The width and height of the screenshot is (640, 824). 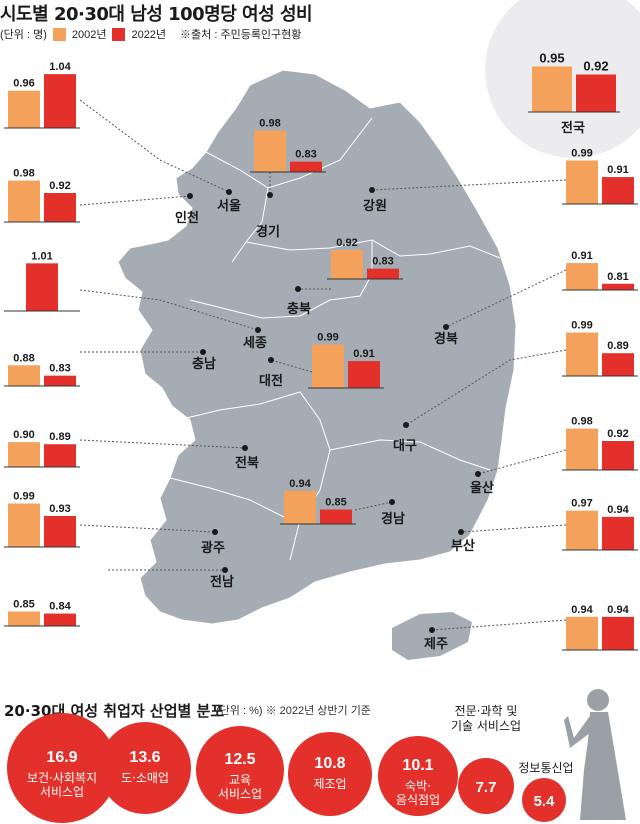 I want to click on bar-group-10: 0.99 0.93, so click(x=42, y=519).